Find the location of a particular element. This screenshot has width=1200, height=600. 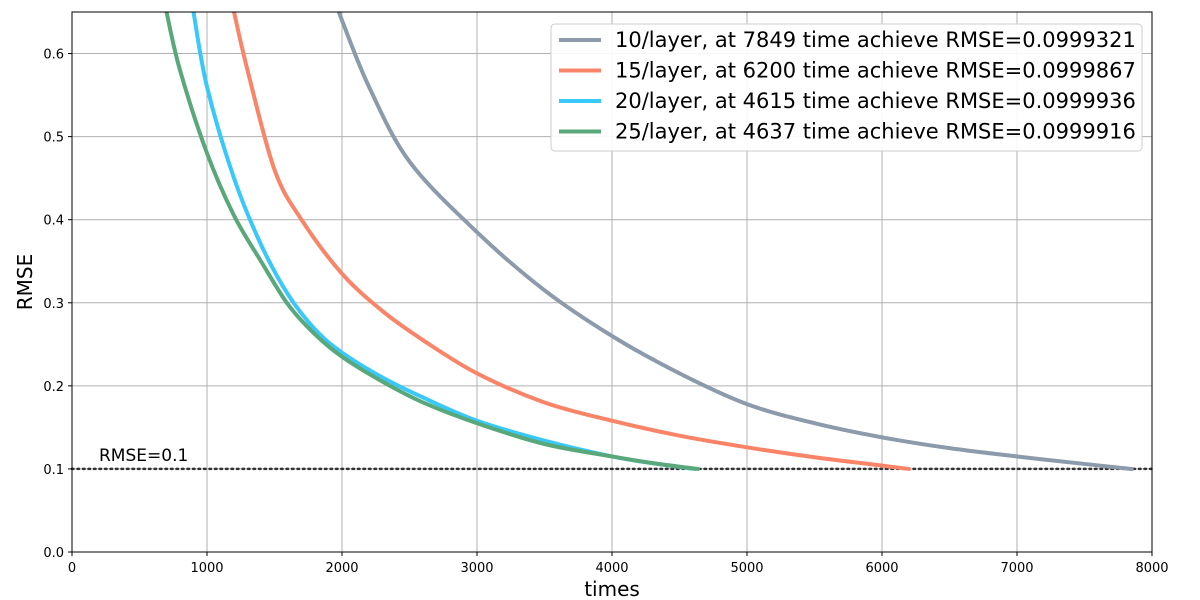

y-tick-label: 0.0 is located at coordinates (53, 553).